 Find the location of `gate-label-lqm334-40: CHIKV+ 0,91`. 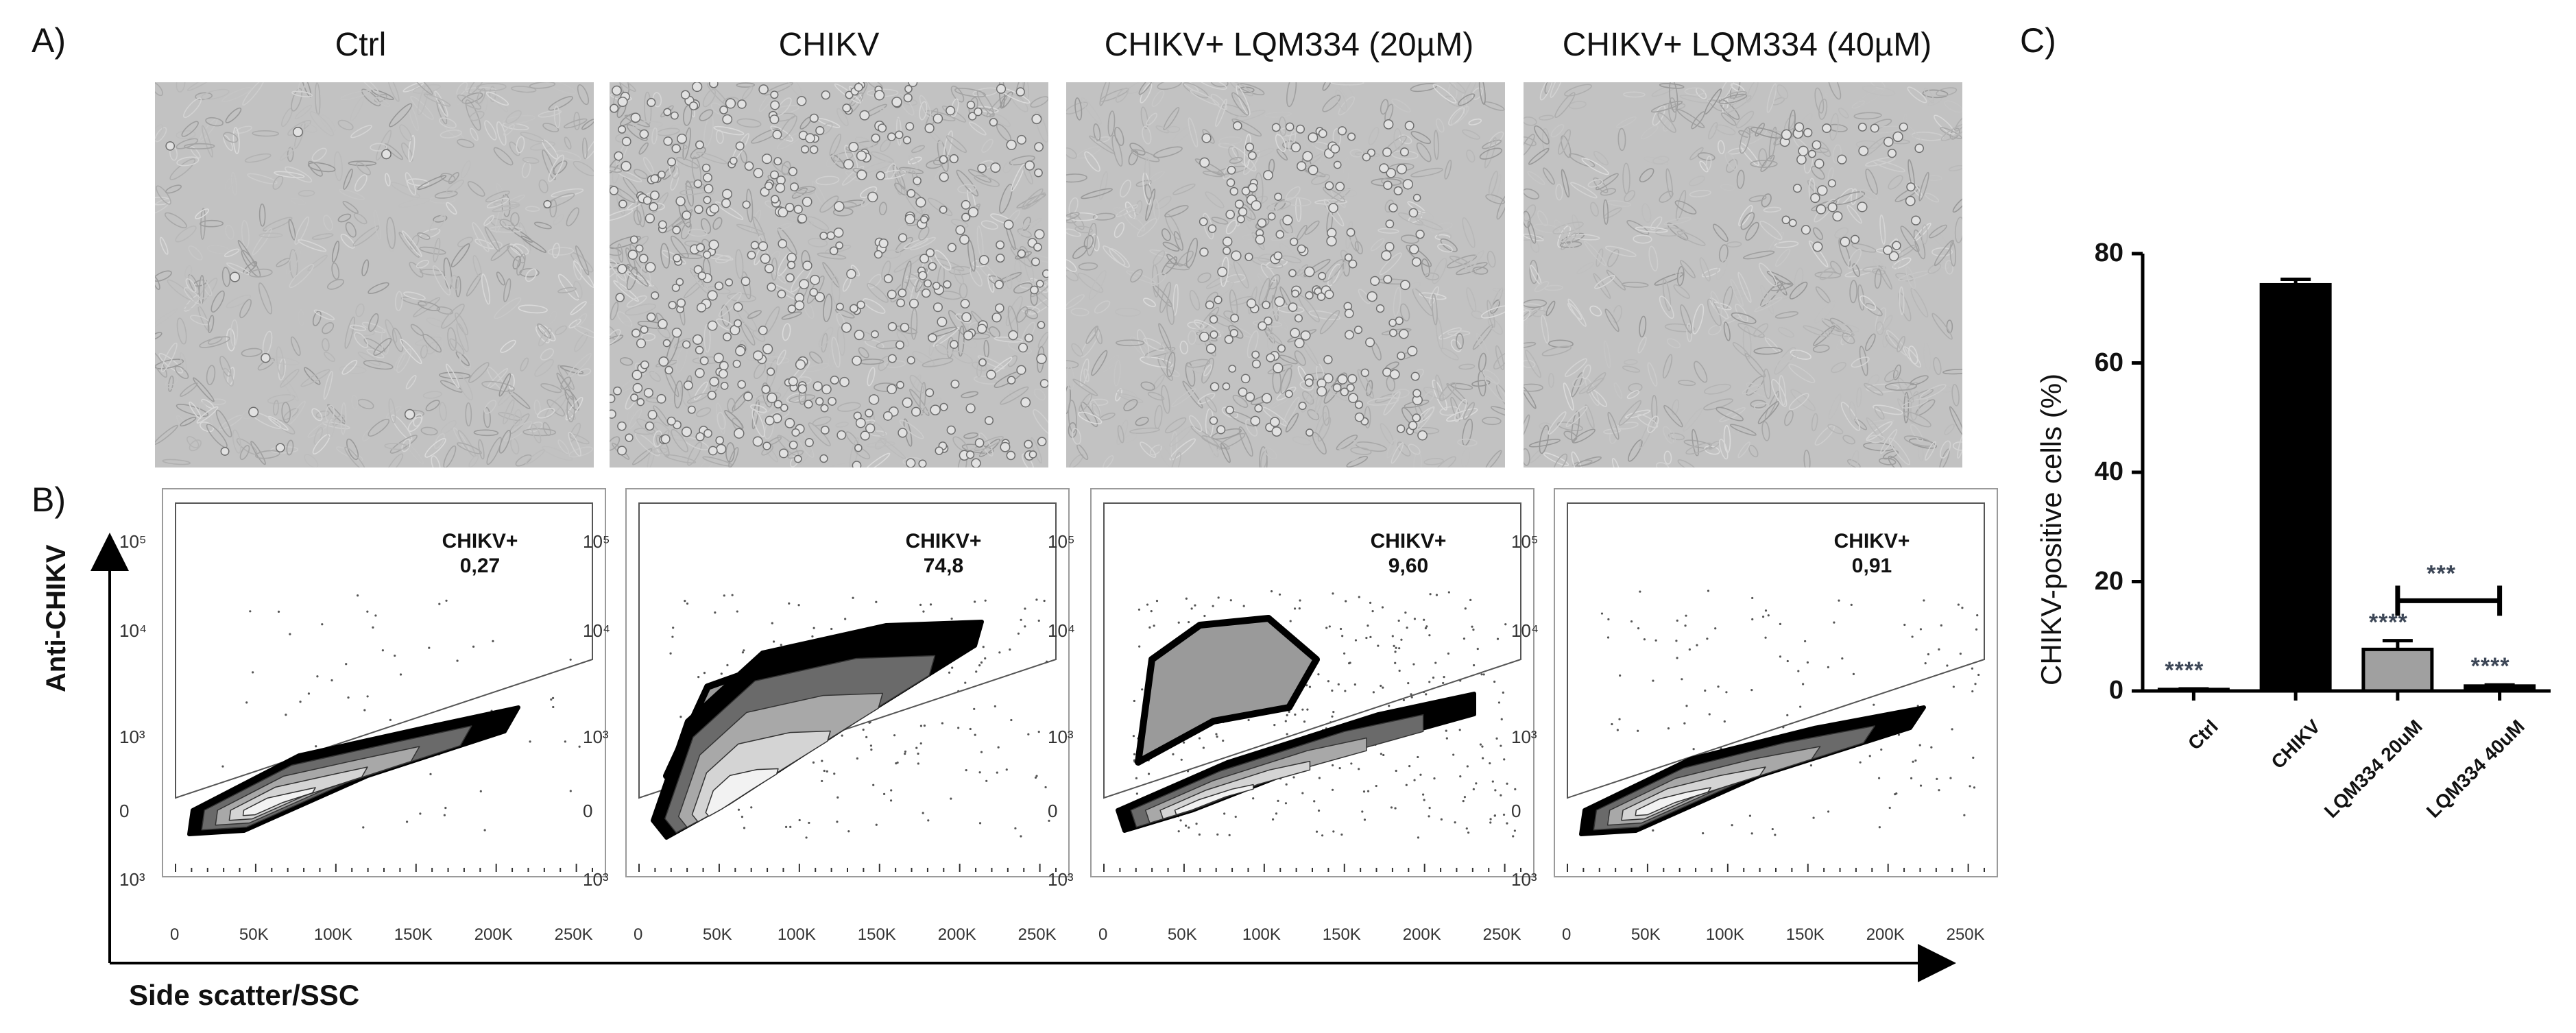

gate-label-lqm334-40: CHIKV+ 0,91 is located at coordinates (1872, 554).